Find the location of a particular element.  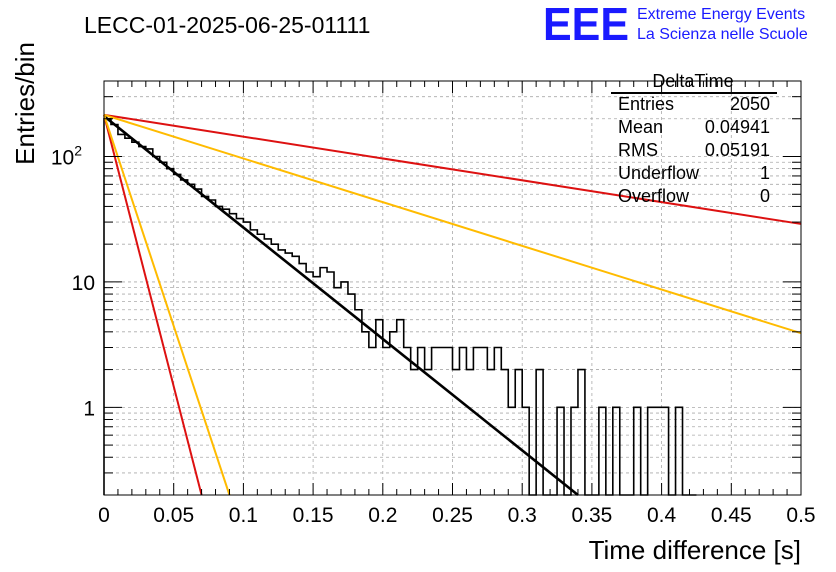

x-tick-label: 0.1 is located at coordinates (243, 515).